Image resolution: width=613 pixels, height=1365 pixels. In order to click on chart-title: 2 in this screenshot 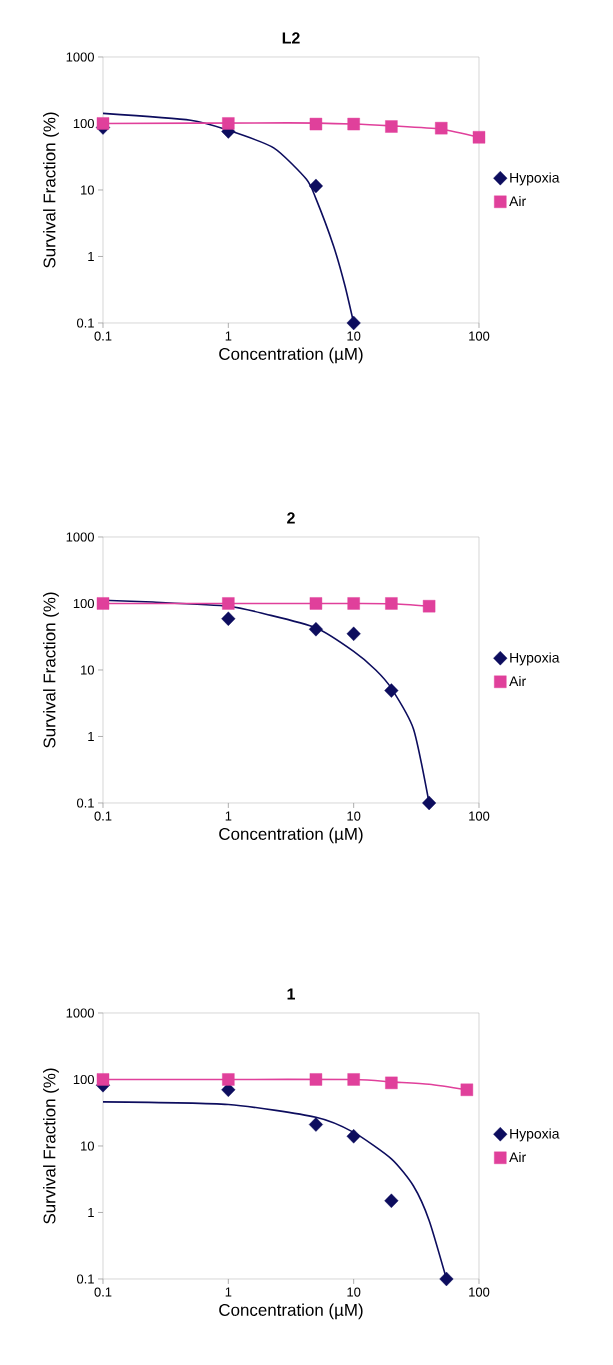, I will do `click(291, 518)`.